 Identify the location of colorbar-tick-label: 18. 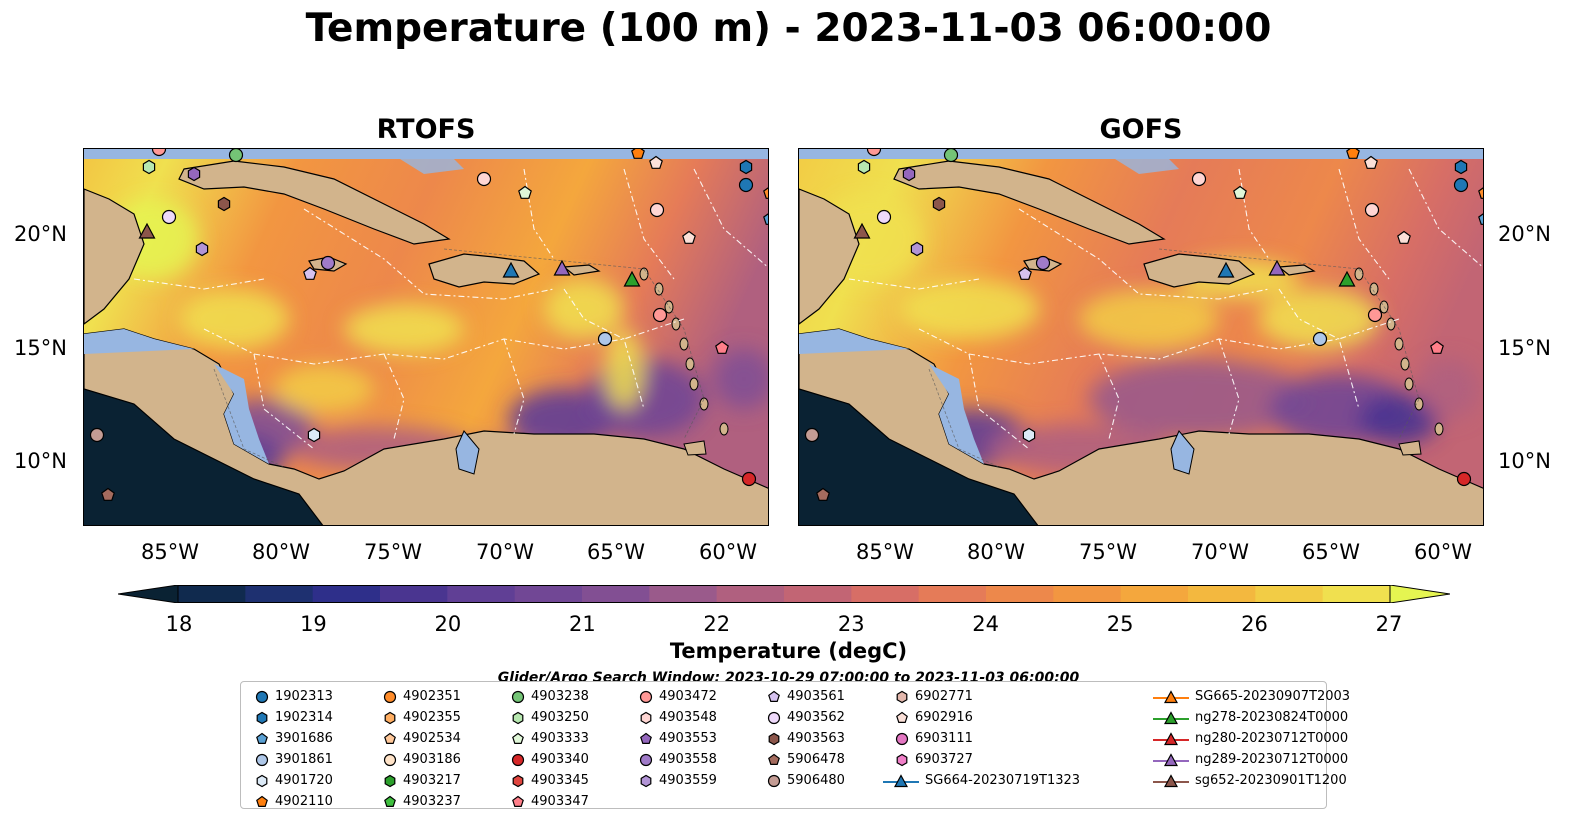
(179, 624).